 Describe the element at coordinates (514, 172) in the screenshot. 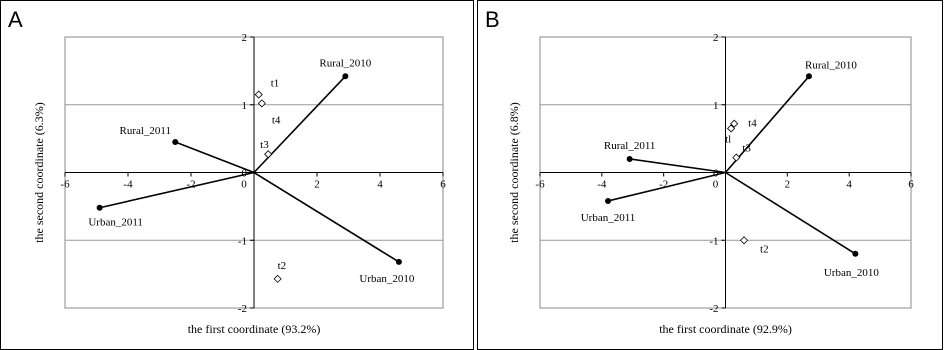

I see `y-axis-title: the second coordinate (6.8%)` at that location.